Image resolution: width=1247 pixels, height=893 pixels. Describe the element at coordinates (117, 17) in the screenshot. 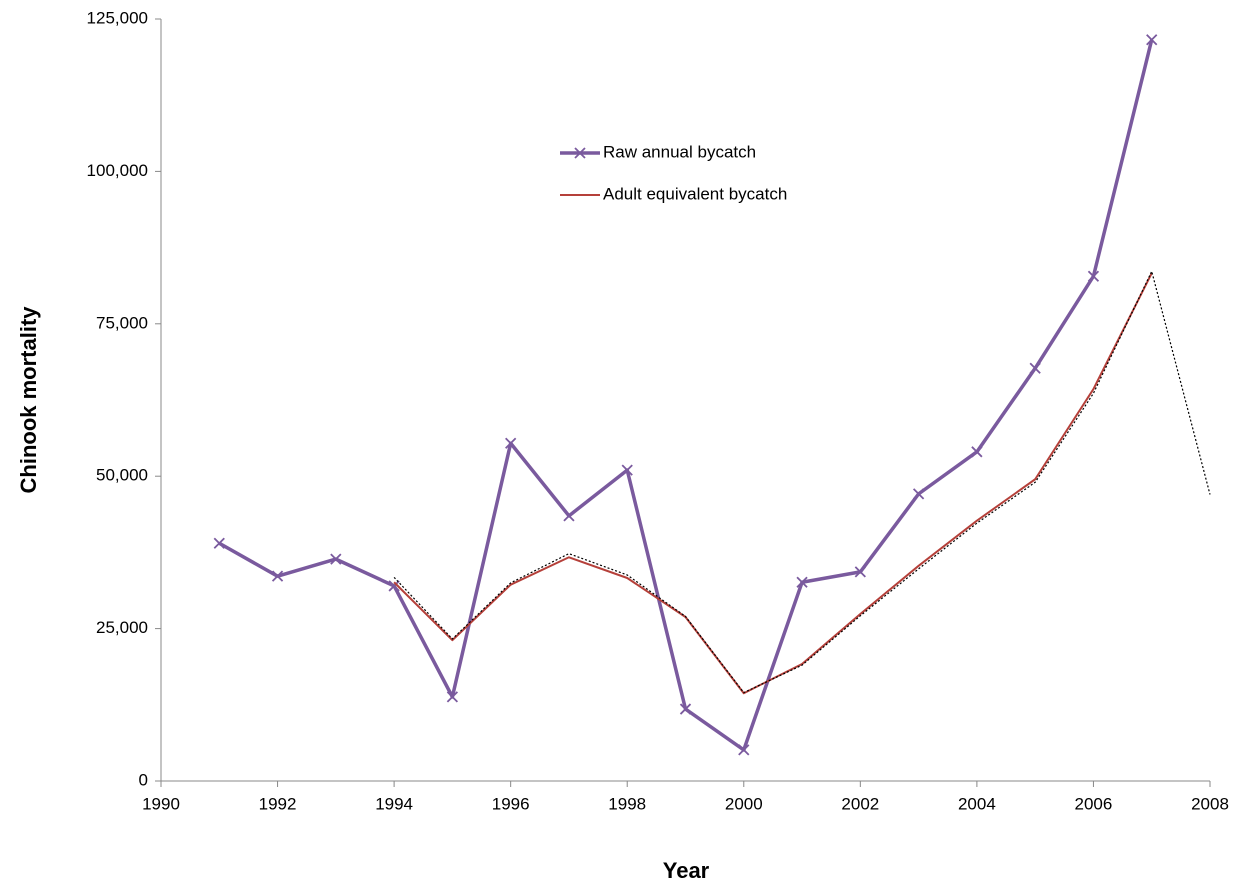

I see `y-tick-label: 125,000` at that location.